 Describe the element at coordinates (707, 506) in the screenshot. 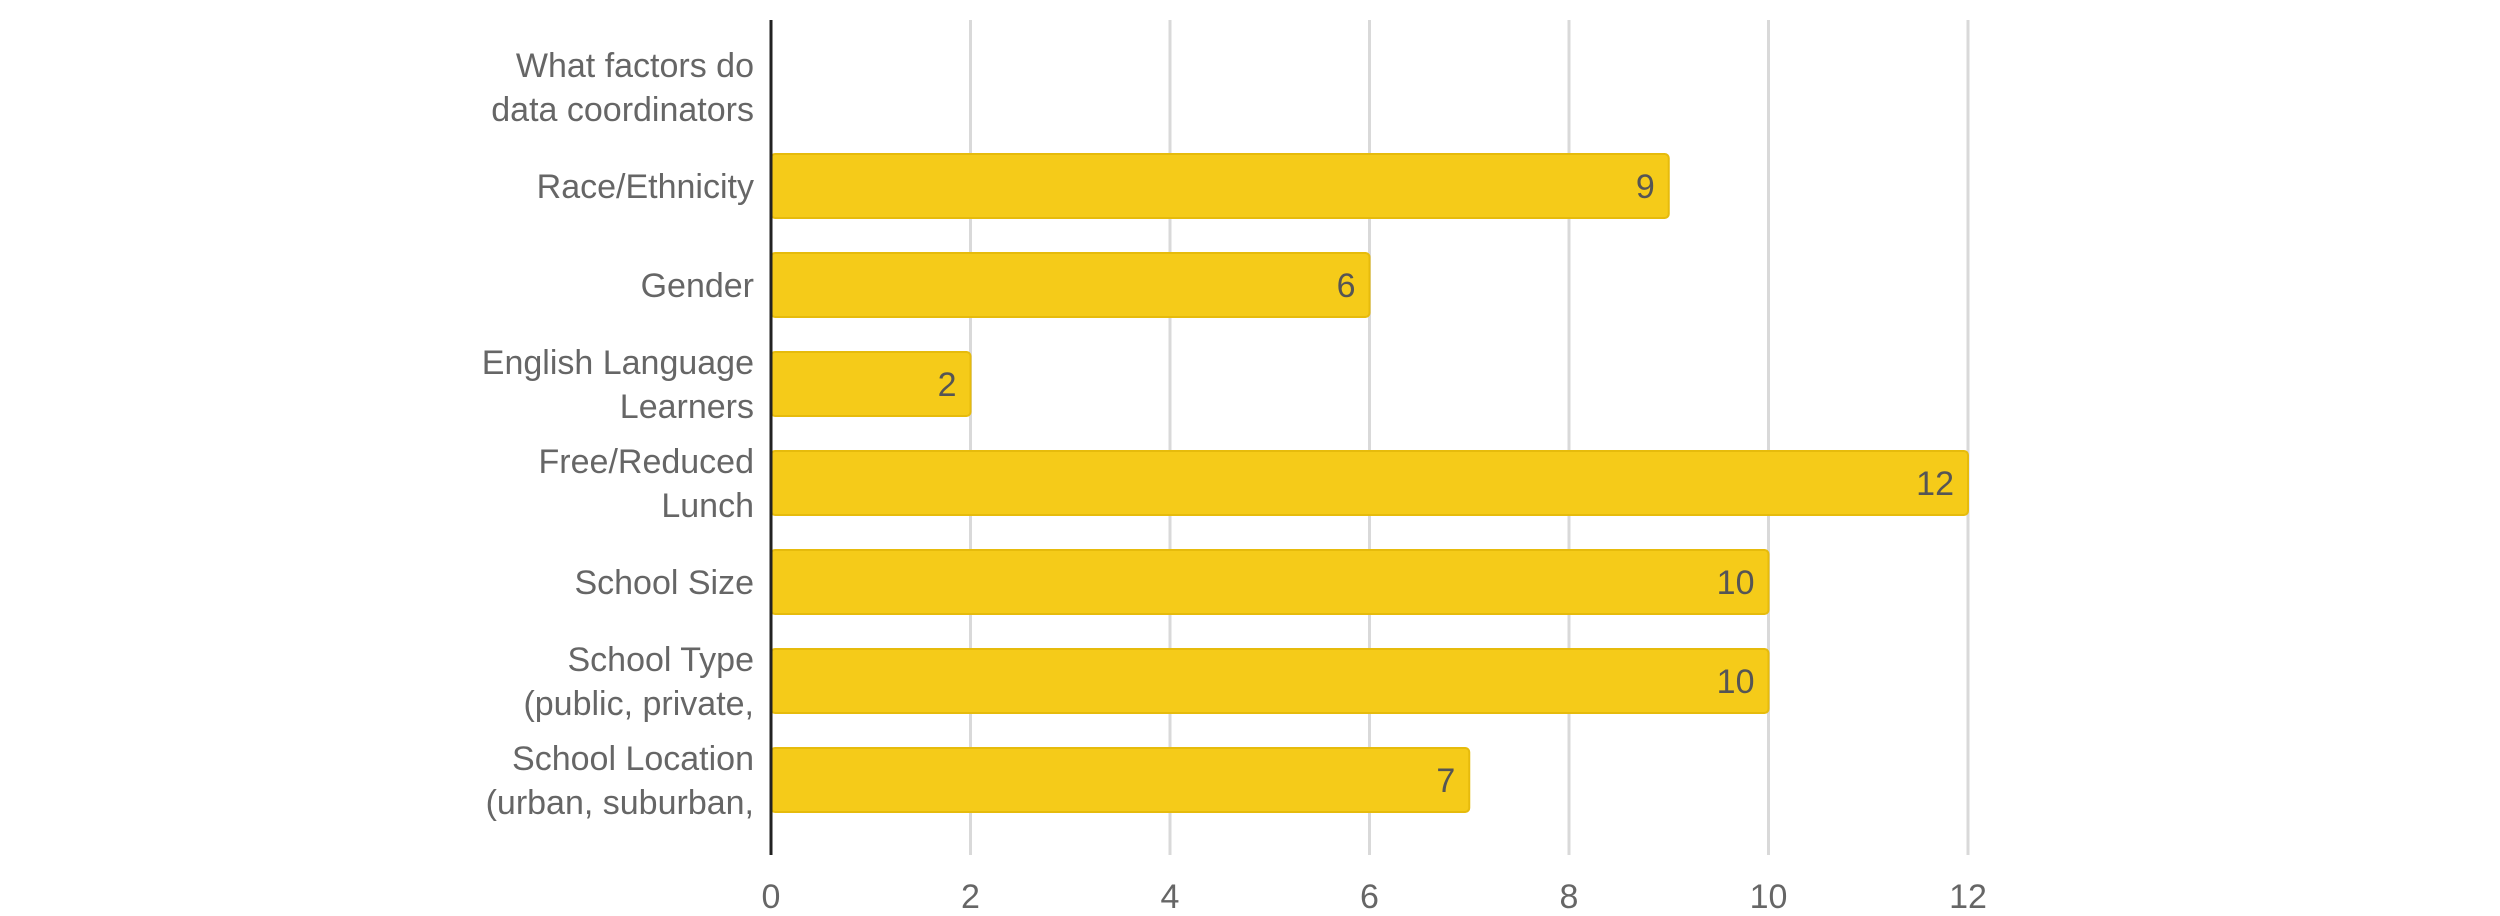

I see `category-label: Lunch` at that location.